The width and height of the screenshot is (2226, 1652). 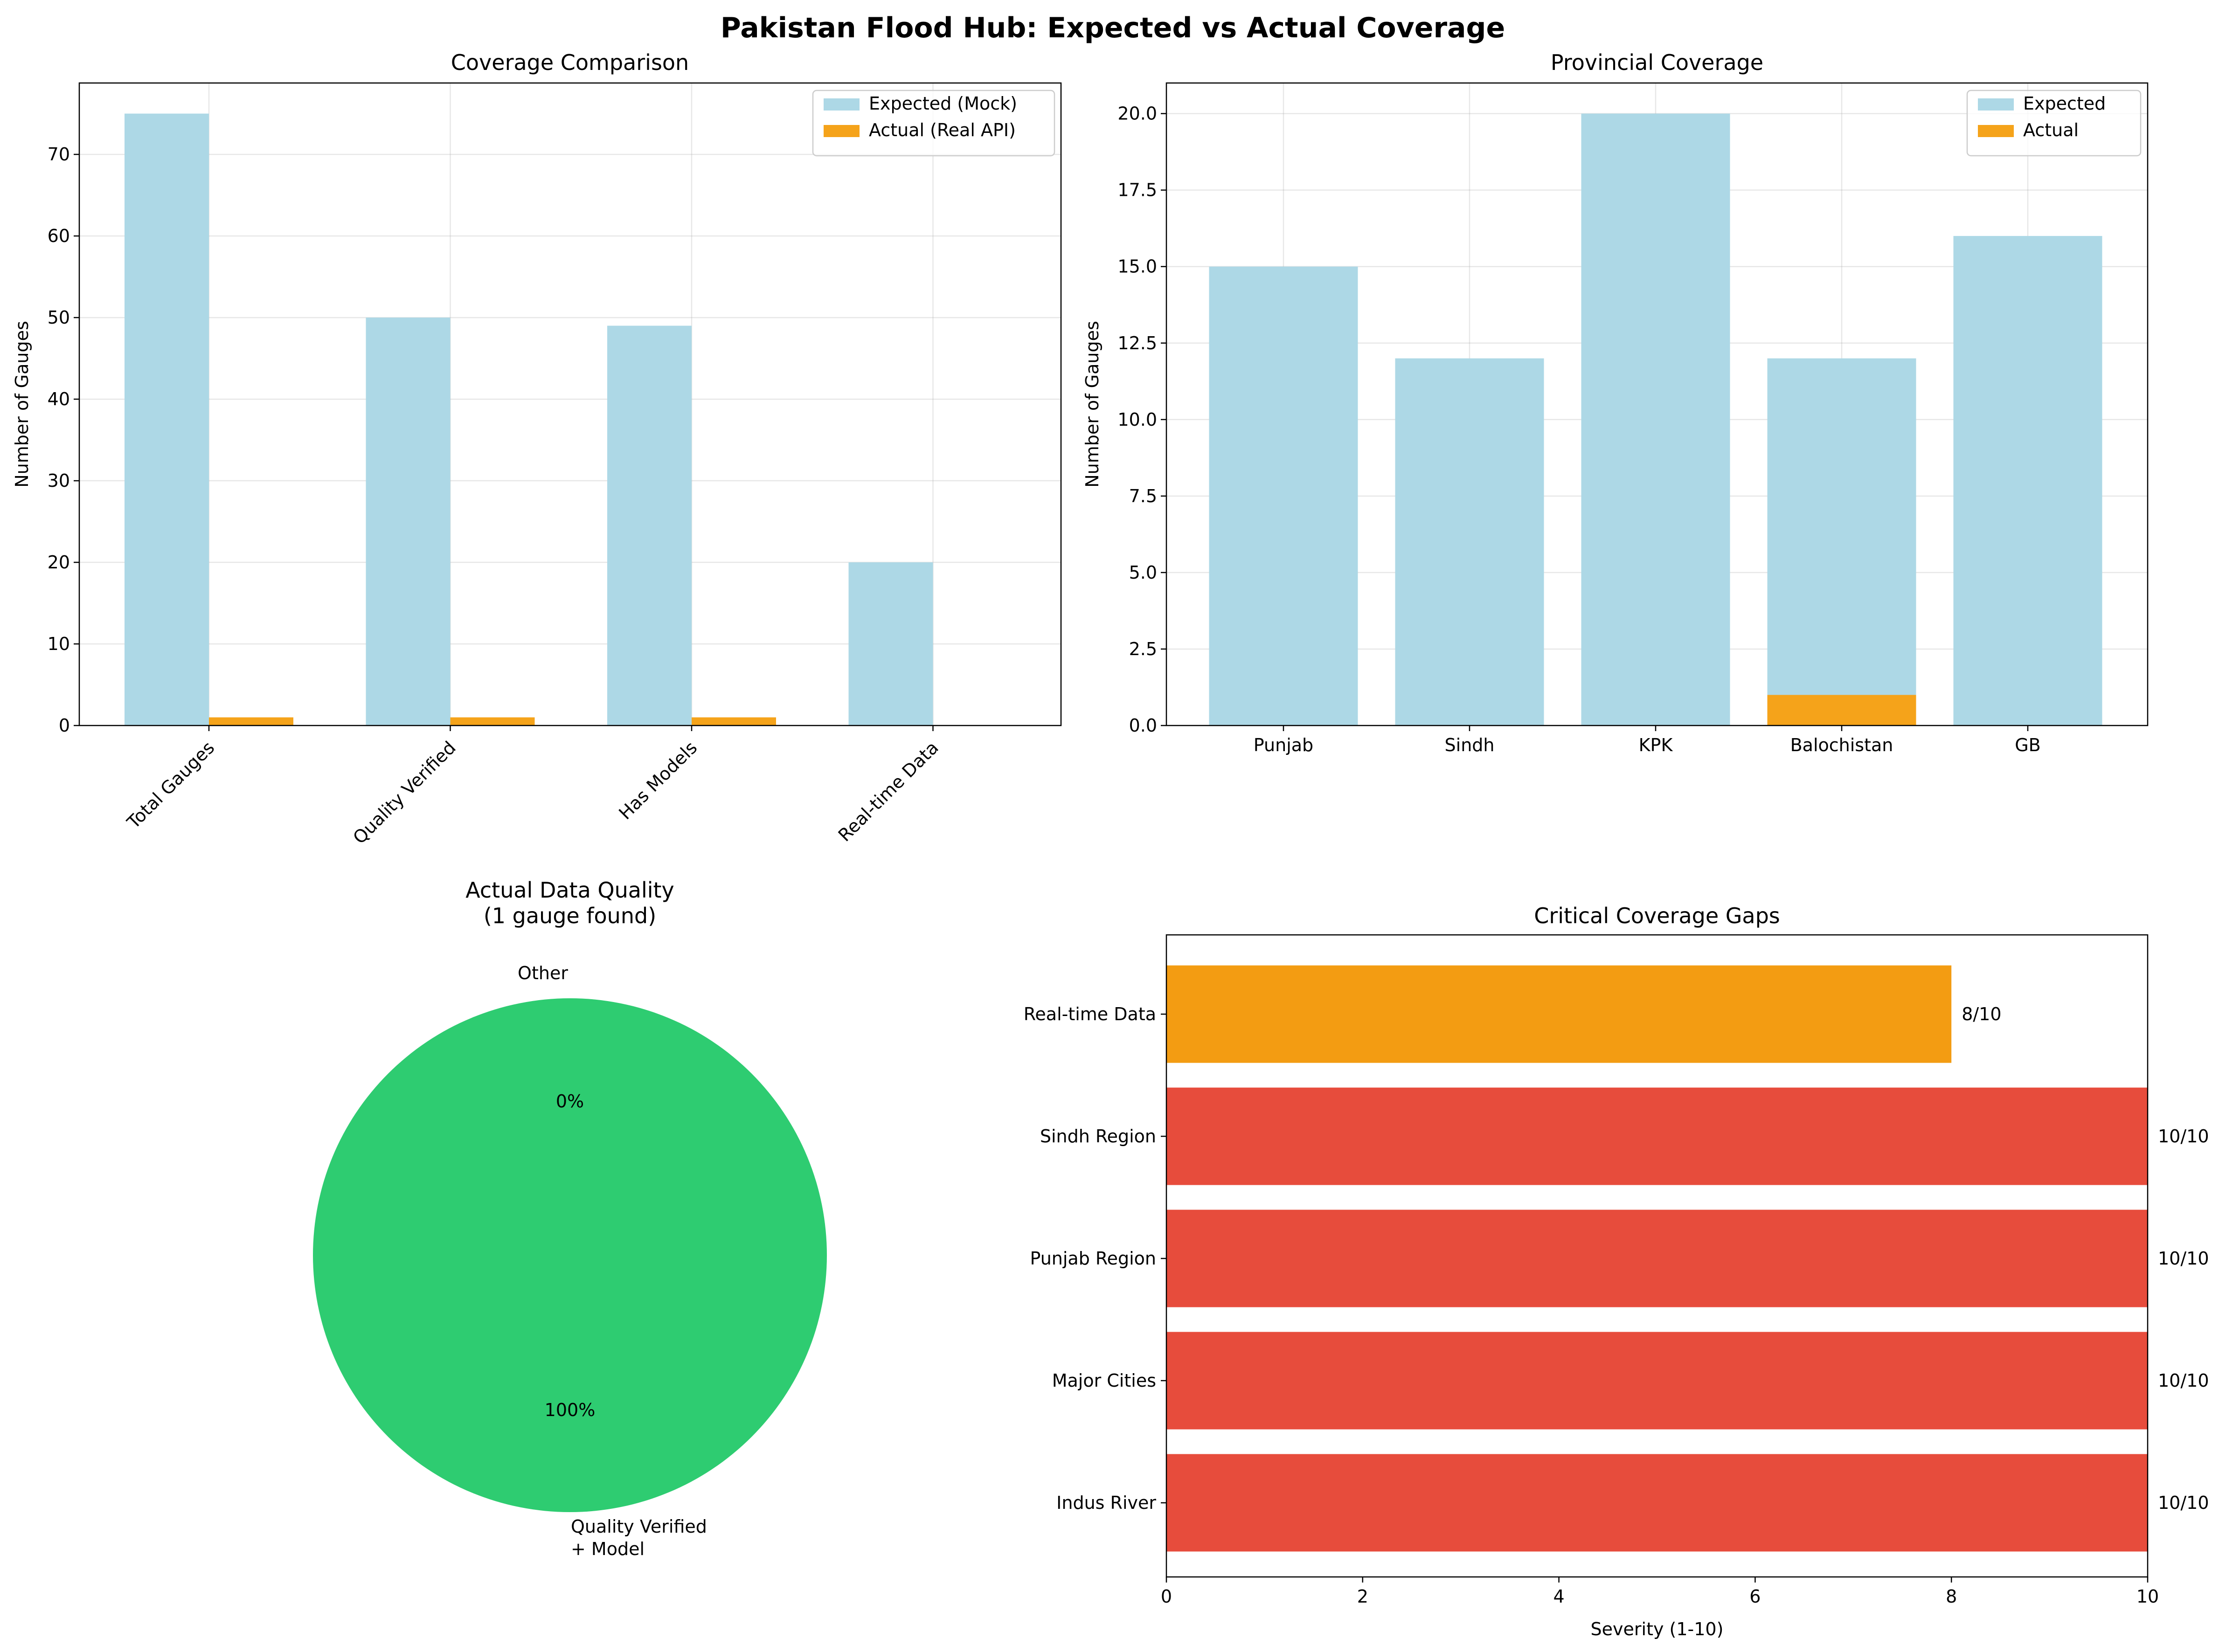 I want to click on coverage-comparison-title: Coverage Comparison, so click(x=570, y=63).